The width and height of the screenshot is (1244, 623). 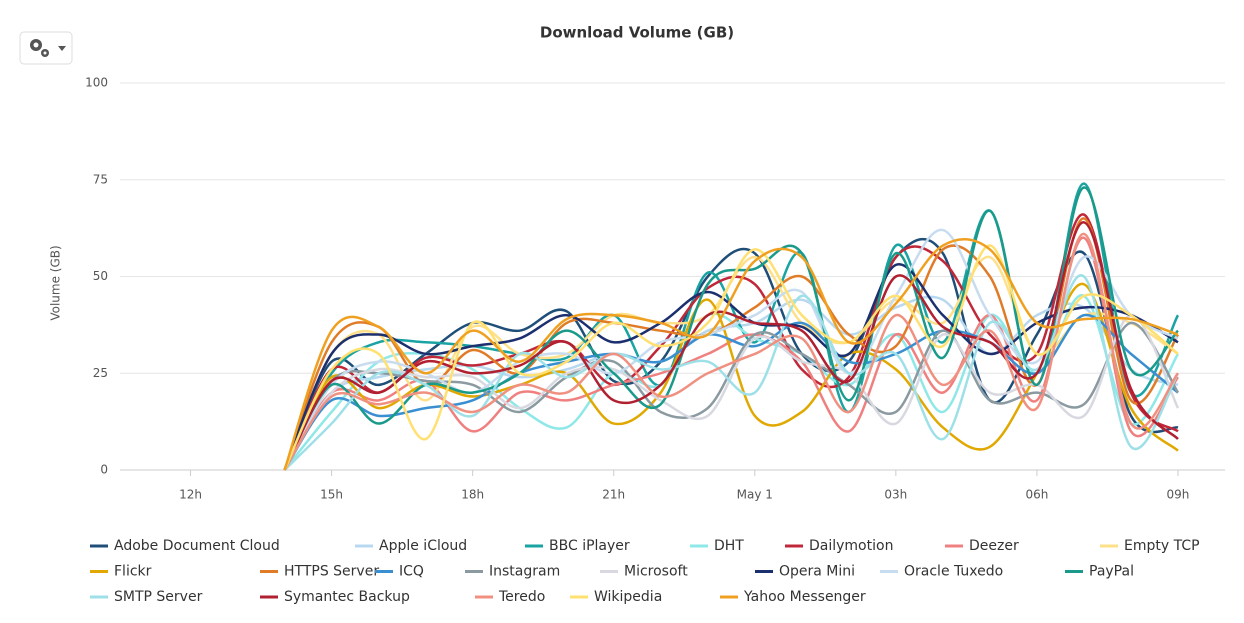 What do you see at coordinates (100, 276) in the screenshot?
I see `y-tick-label: 50` at bounding box center [100, 276].